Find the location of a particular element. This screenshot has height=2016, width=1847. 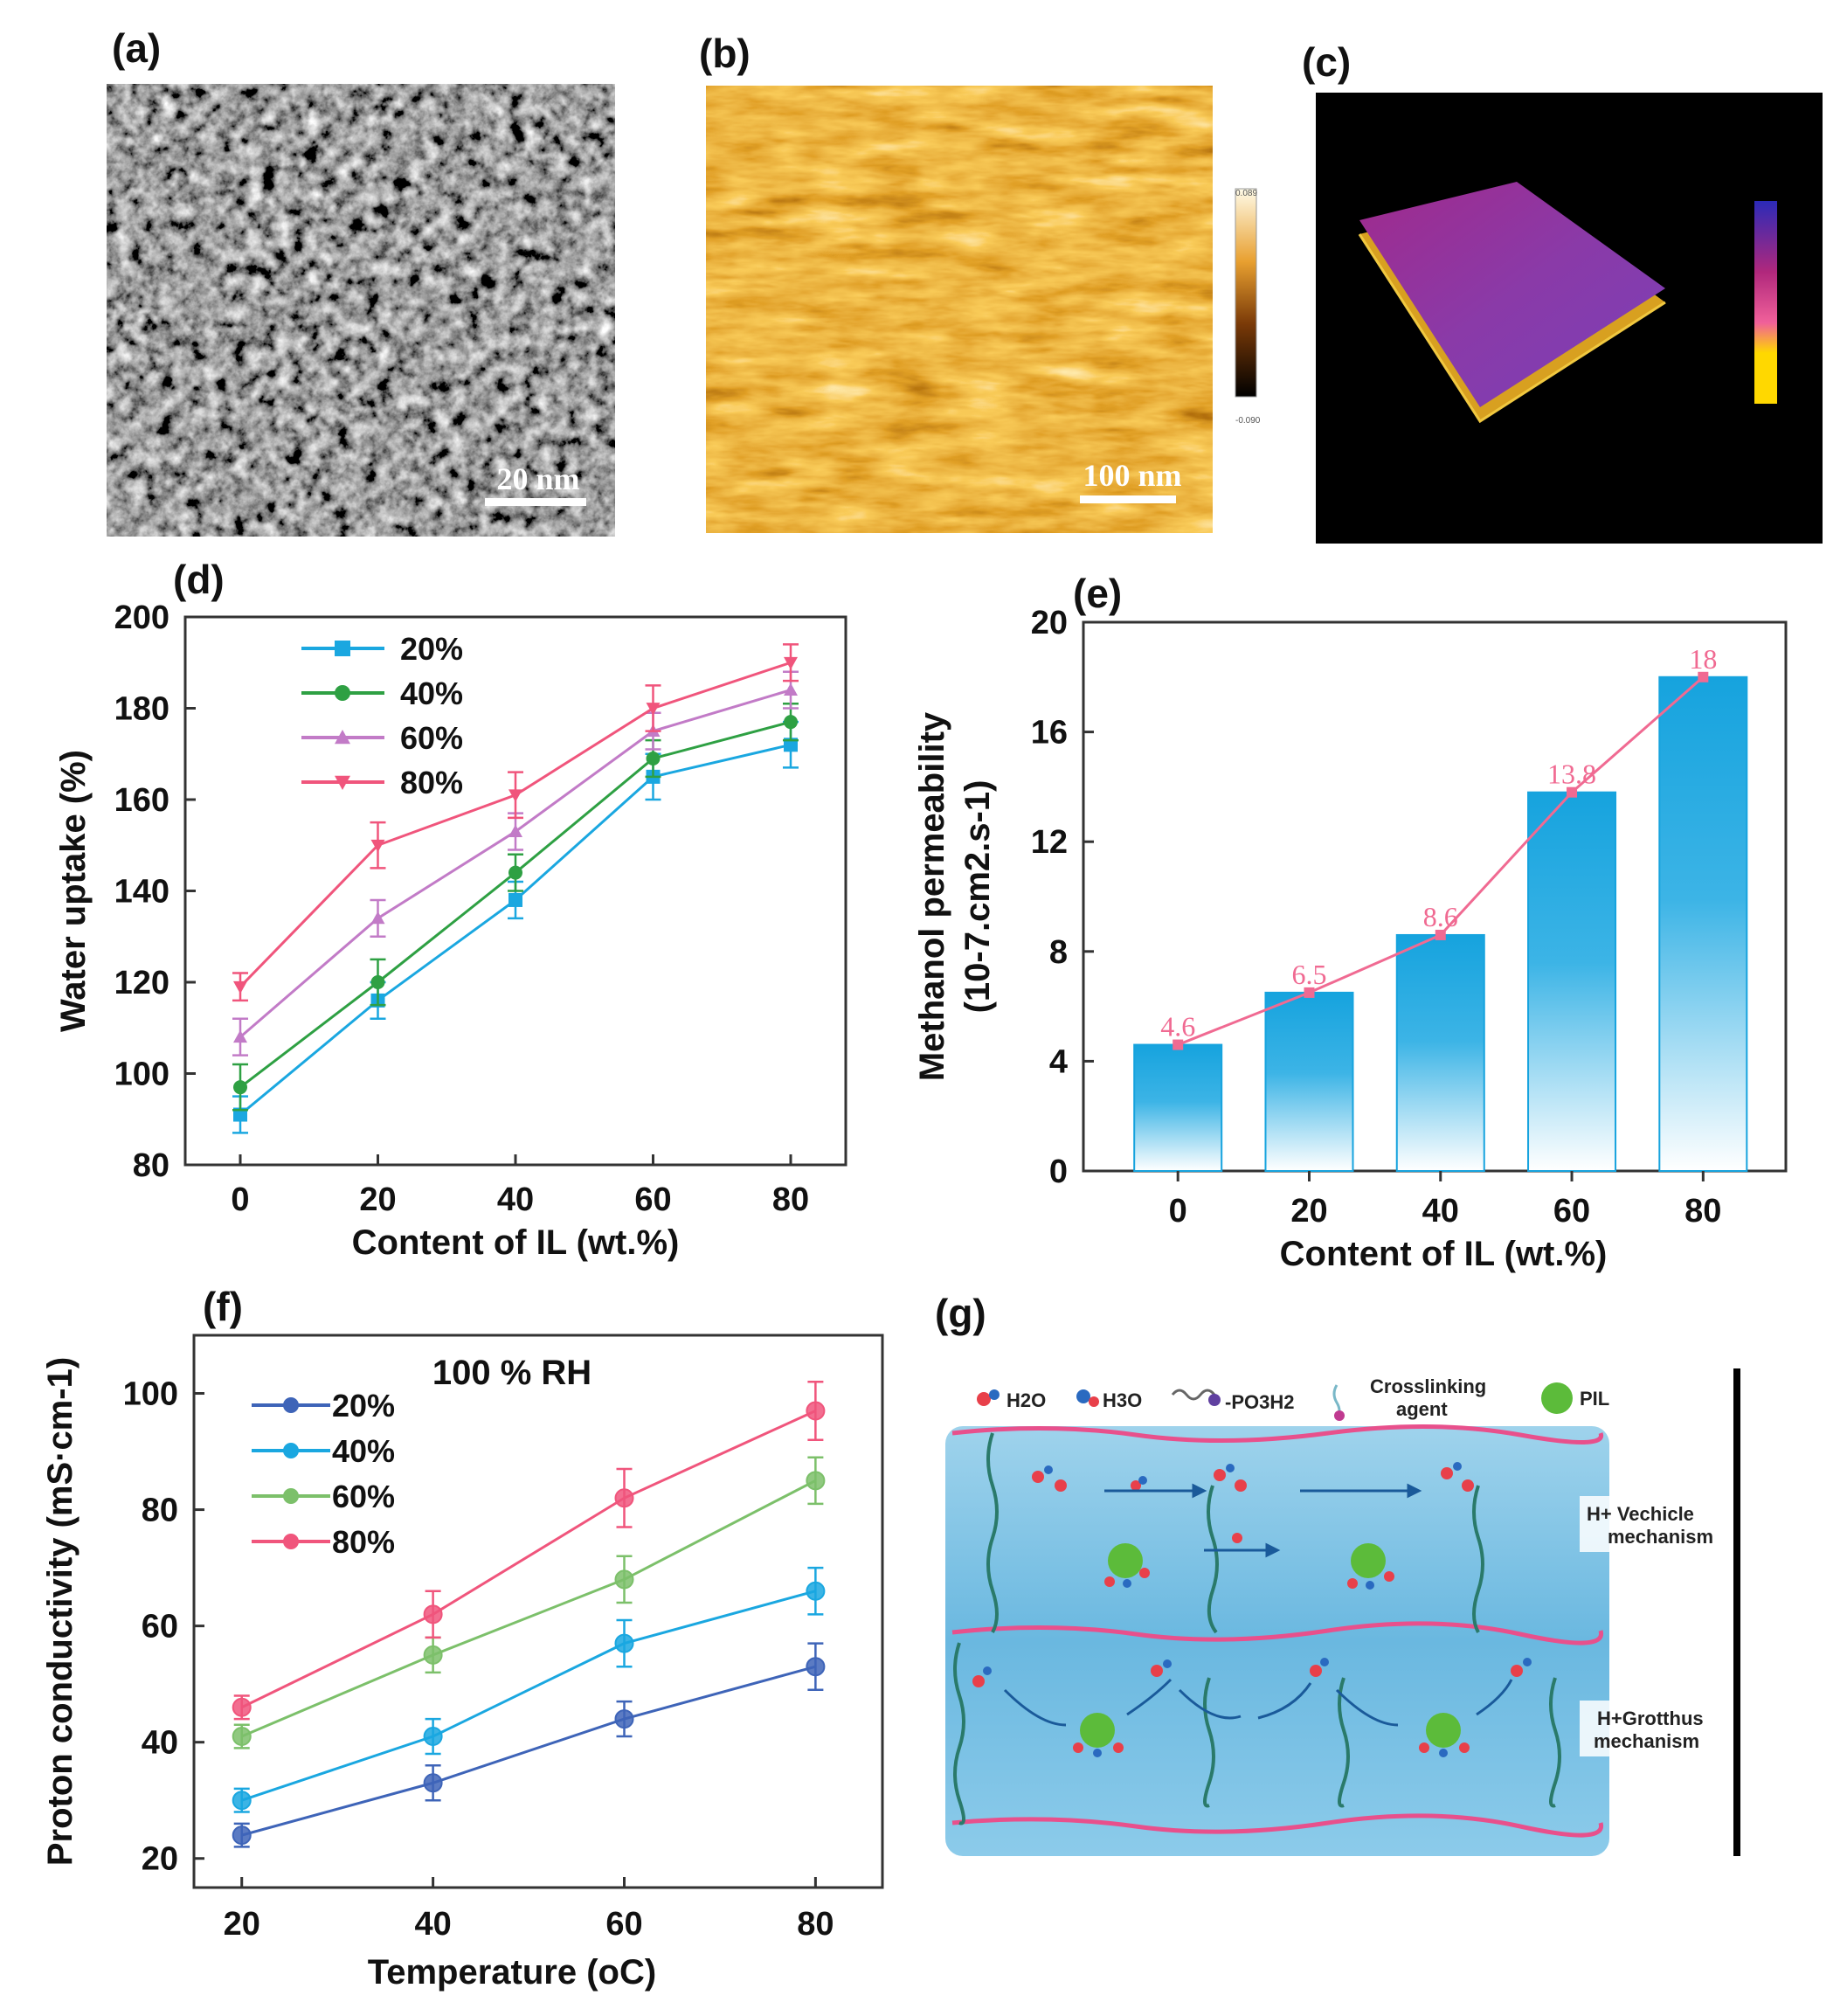

legend-crosslinking-2: agent is located at coordinates (1422, 1409).